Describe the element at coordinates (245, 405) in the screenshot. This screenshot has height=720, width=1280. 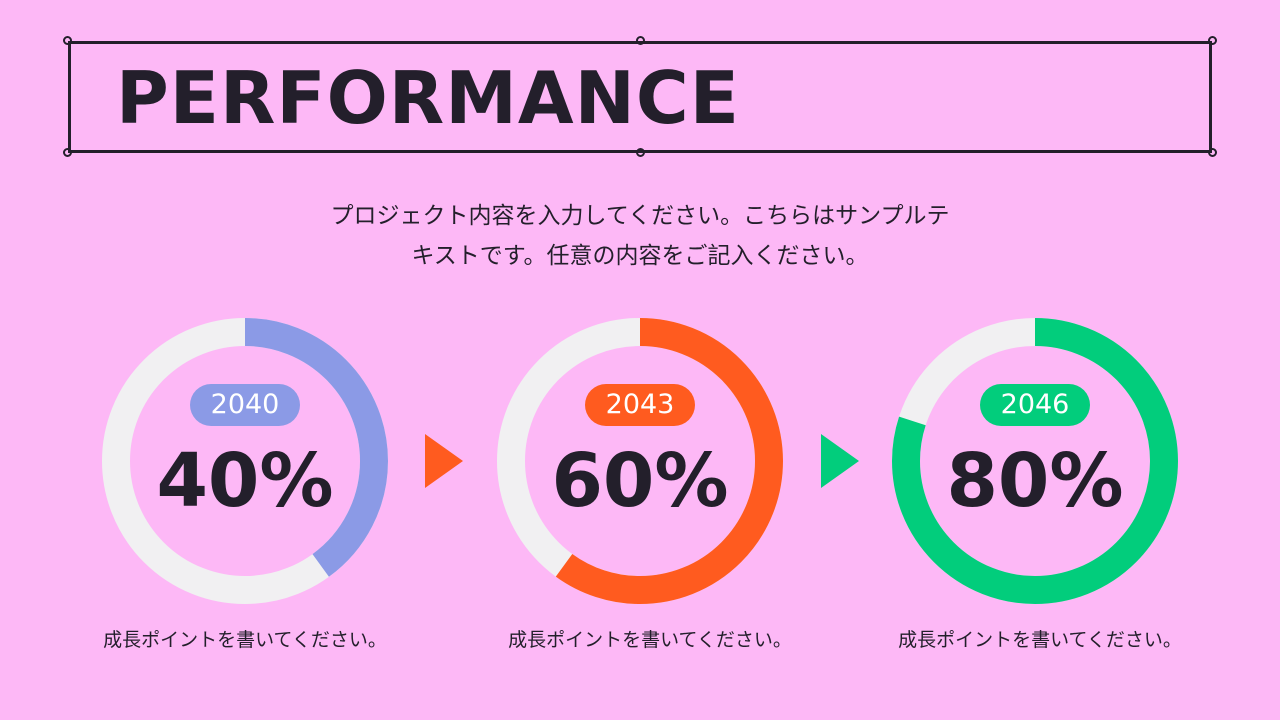
I see `year-badge: 2040` at that location.